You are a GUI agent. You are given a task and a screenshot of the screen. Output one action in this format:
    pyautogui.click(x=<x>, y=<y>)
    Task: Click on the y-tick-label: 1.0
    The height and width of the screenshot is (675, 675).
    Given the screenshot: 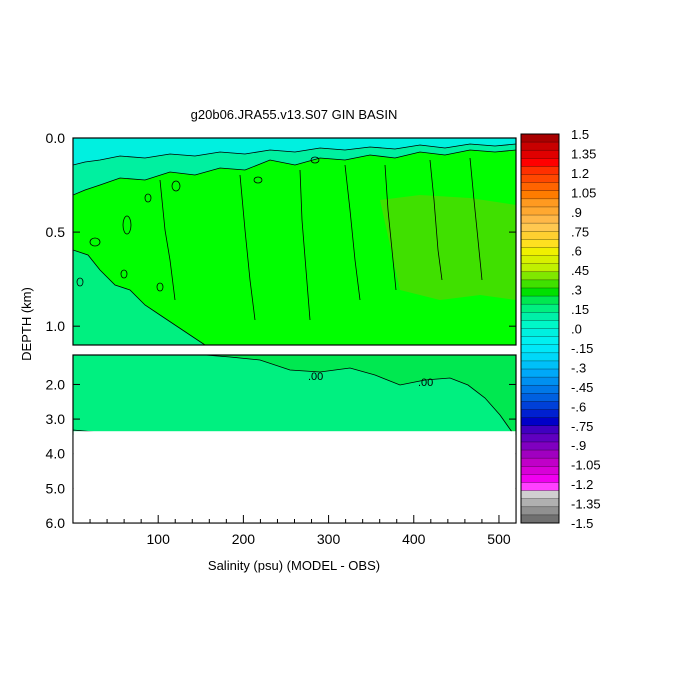 What is the action you would take?
    pyautogui.click(x=56, y=326)
    